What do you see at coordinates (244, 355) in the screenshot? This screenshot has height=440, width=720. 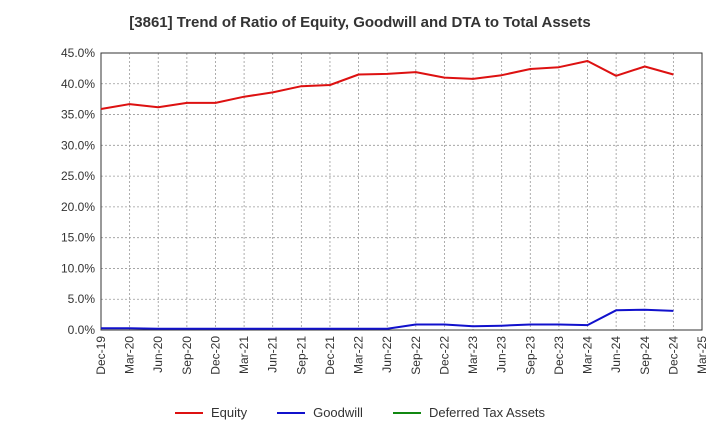 I see `x-tick-label: Mar-21` at bounding box center [244, 355].